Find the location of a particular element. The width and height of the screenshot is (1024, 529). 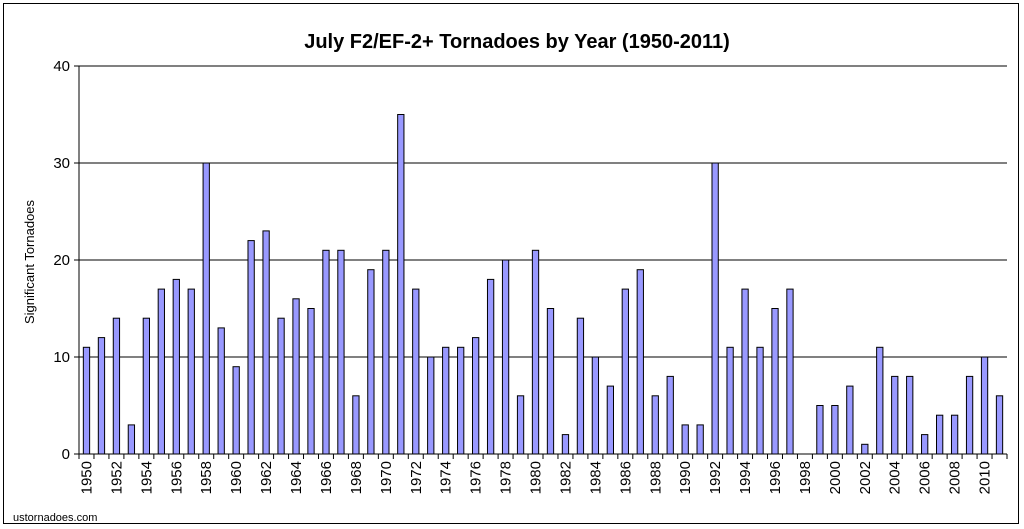

bar-1950 is located at coordinates (86, 400).